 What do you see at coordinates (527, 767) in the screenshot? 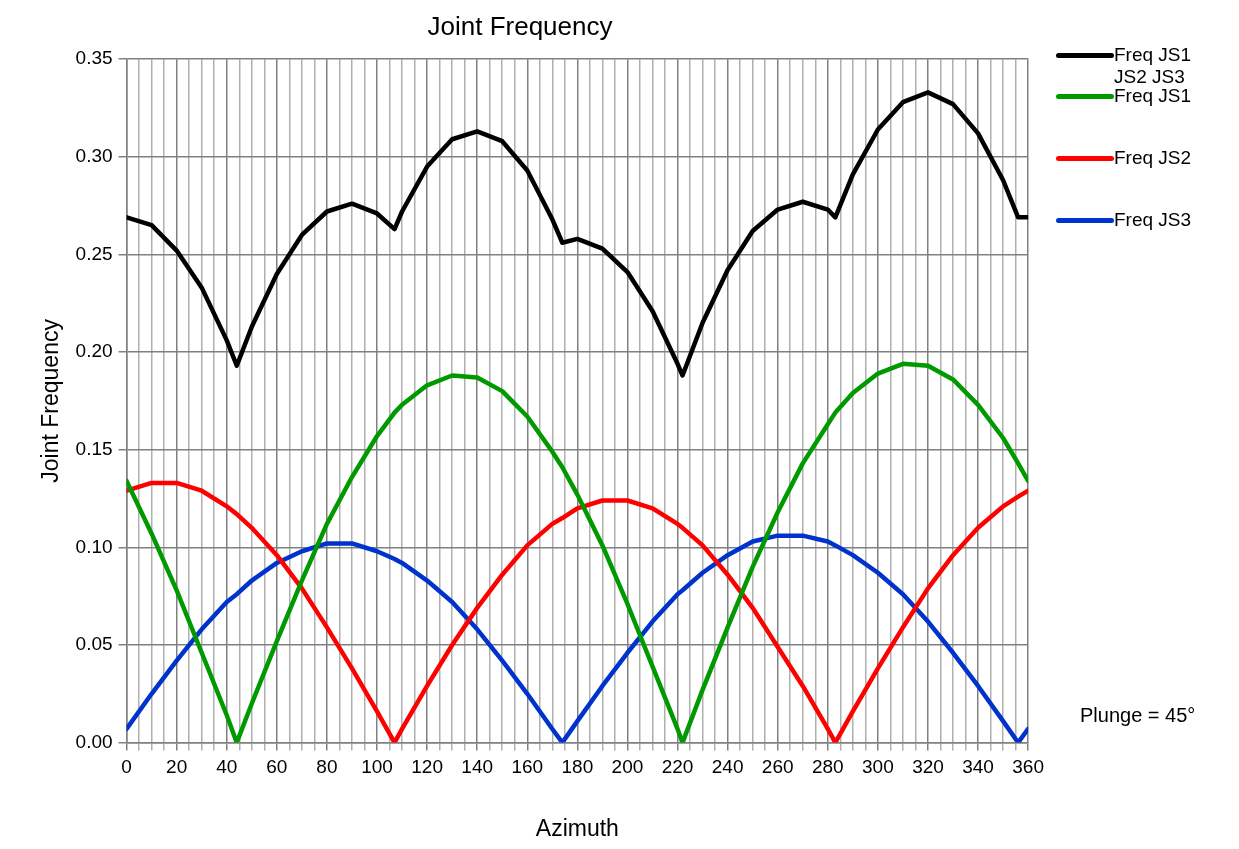
I see `x-tick-label: 160` at bounding box center [527, 767].